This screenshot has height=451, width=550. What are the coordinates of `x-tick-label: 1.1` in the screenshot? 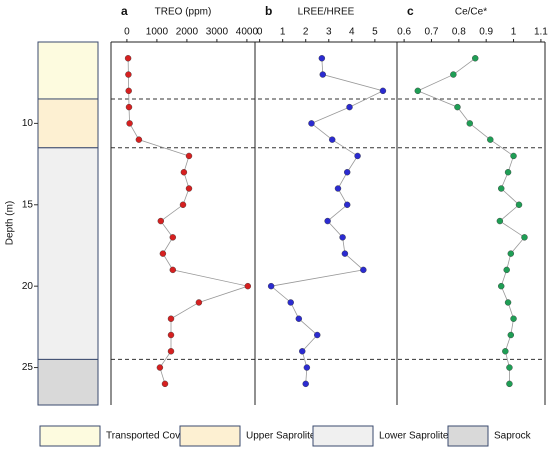 It's located at (541, 32).